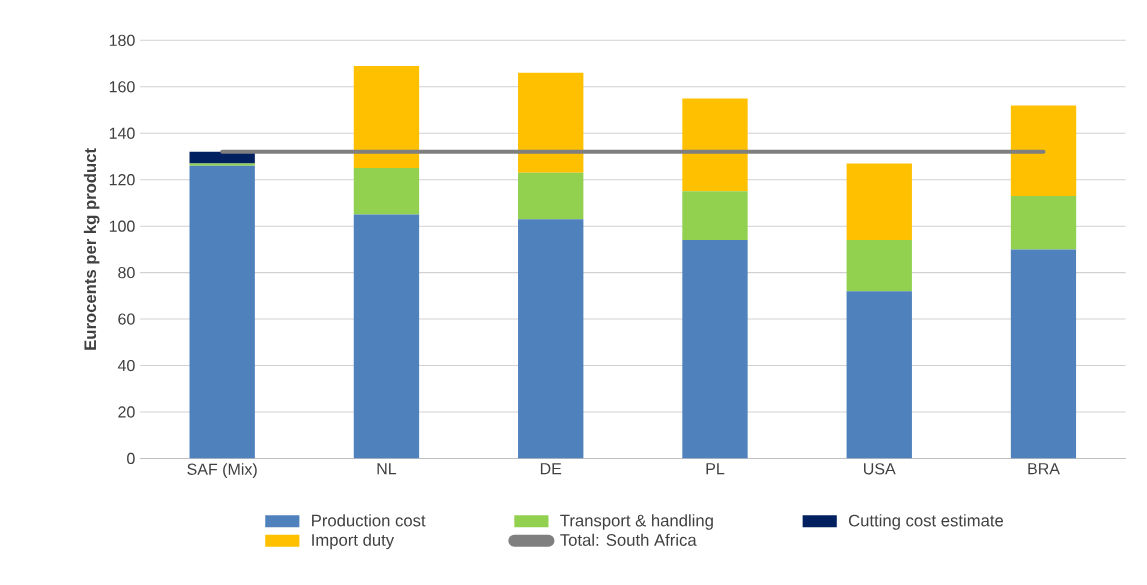 This screenshot has height=585, width=1147. I want to click on y-tick-label: 140, so click(122, 133).